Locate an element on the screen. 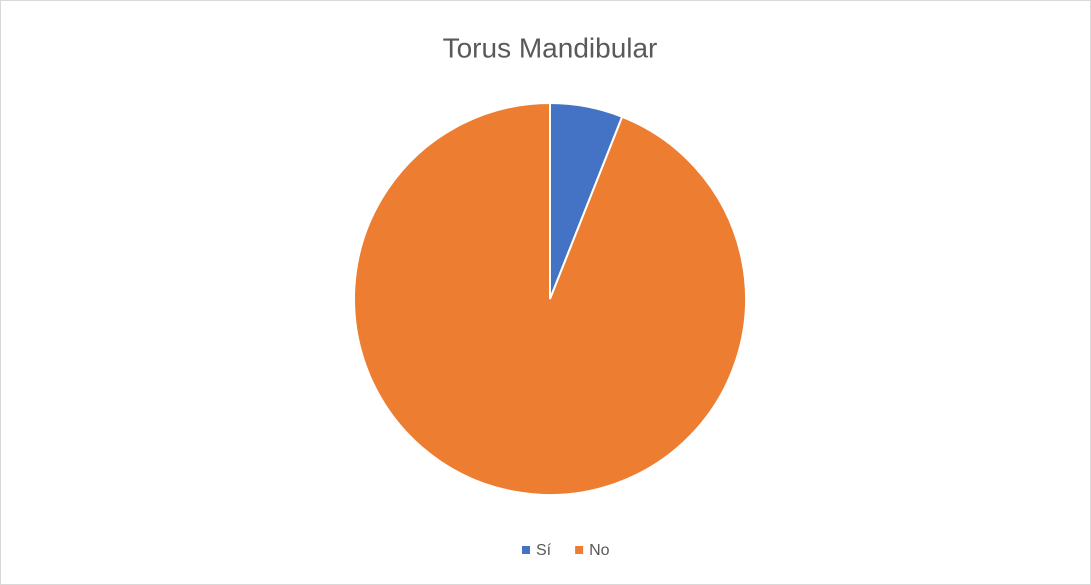 Image resolution: width=1091 pixels, height=585 pixels. legend-label: Sí is located at coordinates (544, 550).